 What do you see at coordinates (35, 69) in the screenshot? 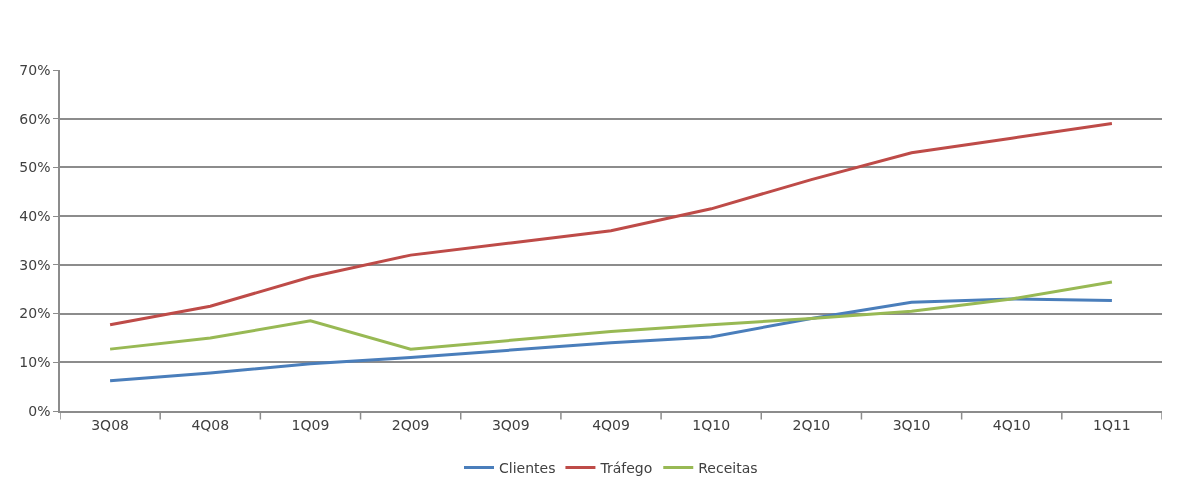
I see `y-tick-label: 70%` at bounding box center [35, 69].